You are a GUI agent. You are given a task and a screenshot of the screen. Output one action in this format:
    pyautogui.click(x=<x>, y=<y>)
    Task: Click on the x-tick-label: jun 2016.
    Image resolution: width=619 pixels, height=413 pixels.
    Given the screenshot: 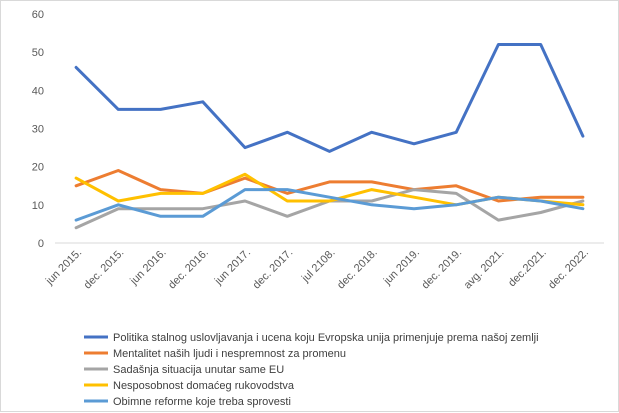 What is the action you would take?
    pyautogui.click(x=147, y=267)
    